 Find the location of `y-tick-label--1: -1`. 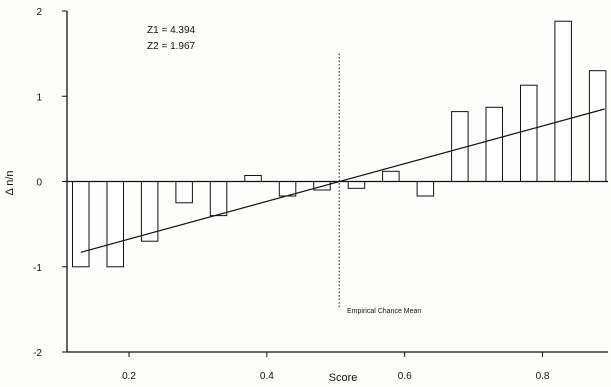

y-tick-label--1: -1 is located at coordinates (37, 268).